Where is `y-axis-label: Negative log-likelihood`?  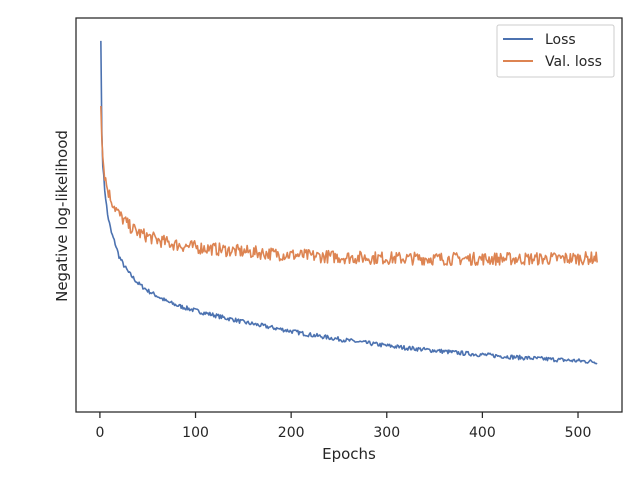
y-axis-label: Negative log-likelihood is located at coordinates (62, 216).